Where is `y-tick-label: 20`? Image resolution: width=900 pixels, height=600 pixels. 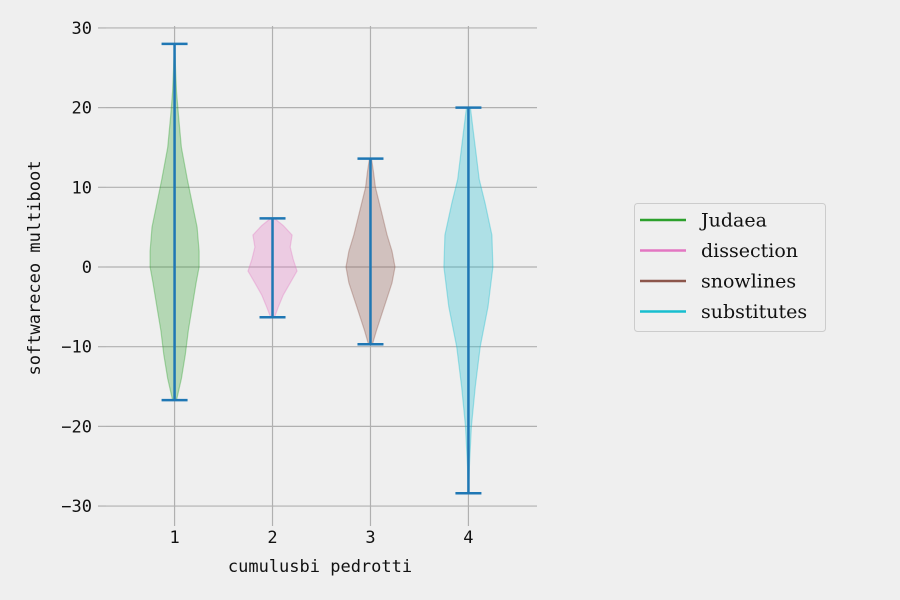
y-tick-label: 20 is located at coordinates (82, 109).